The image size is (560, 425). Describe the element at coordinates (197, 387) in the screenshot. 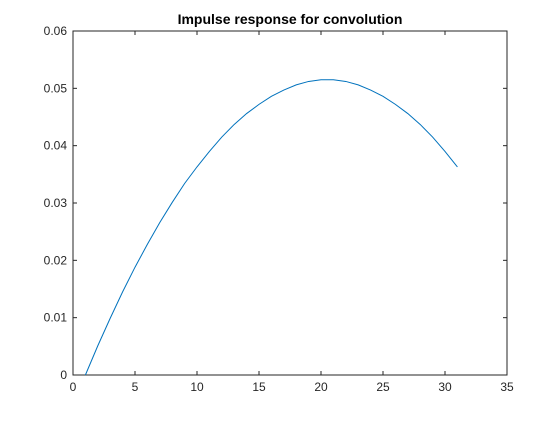

I see `x-tick-label: 10` at that location.